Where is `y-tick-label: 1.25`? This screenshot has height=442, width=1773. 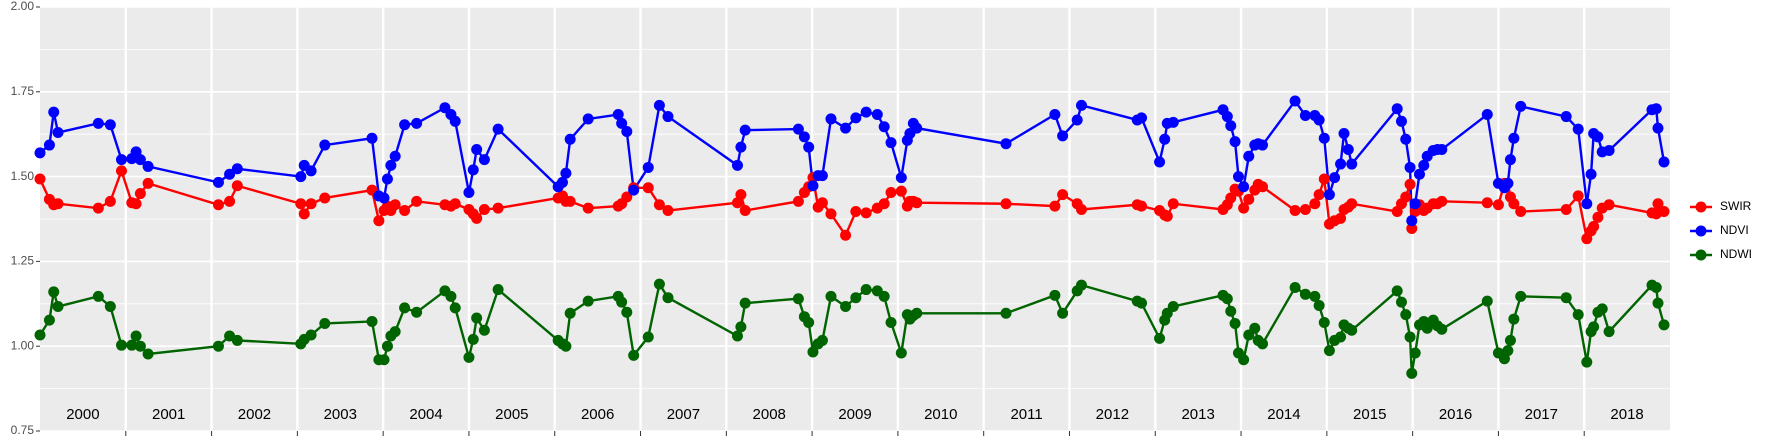
y-tick-label: 1.25 is located at coordinates (23, 261).